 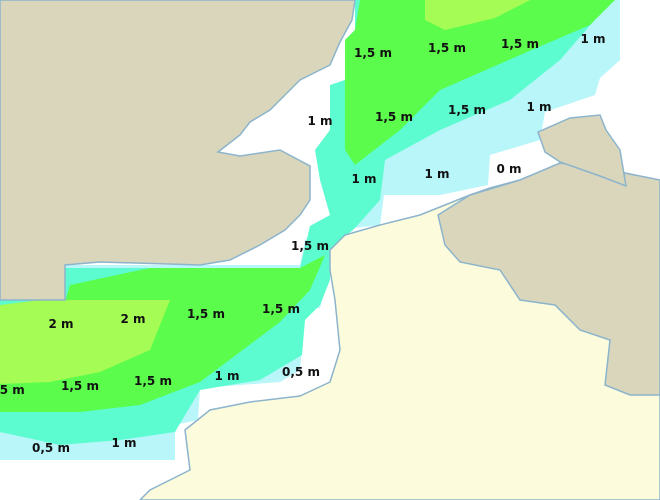 What do you see at coordinates (509, 169) in the screenshot?
I see `wave-height-label: 0 m` at bounding box center [509, 169].